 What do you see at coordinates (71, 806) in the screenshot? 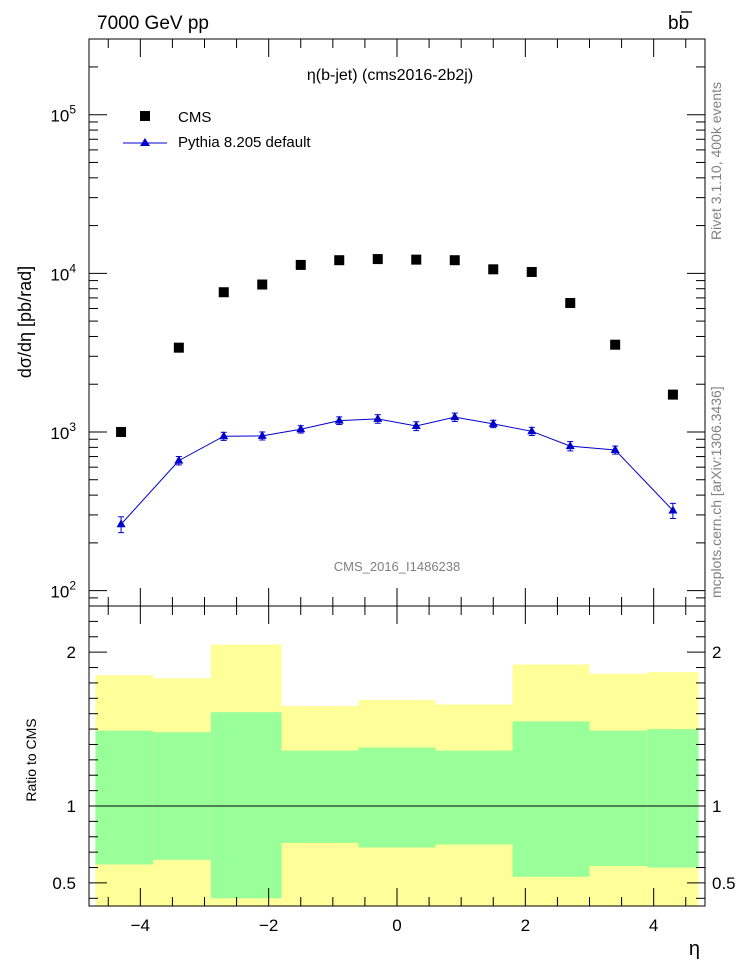
I see `ratio-y-tick-label: 1` at bounding box center [71, 806].